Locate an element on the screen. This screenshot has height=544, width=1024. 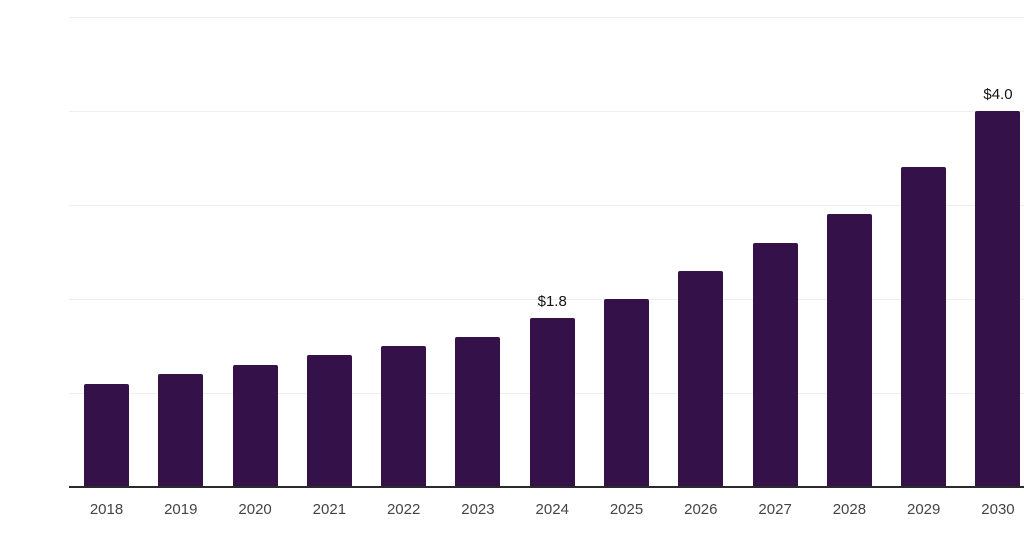
bar-2027 is located at coordinates (775, 365).